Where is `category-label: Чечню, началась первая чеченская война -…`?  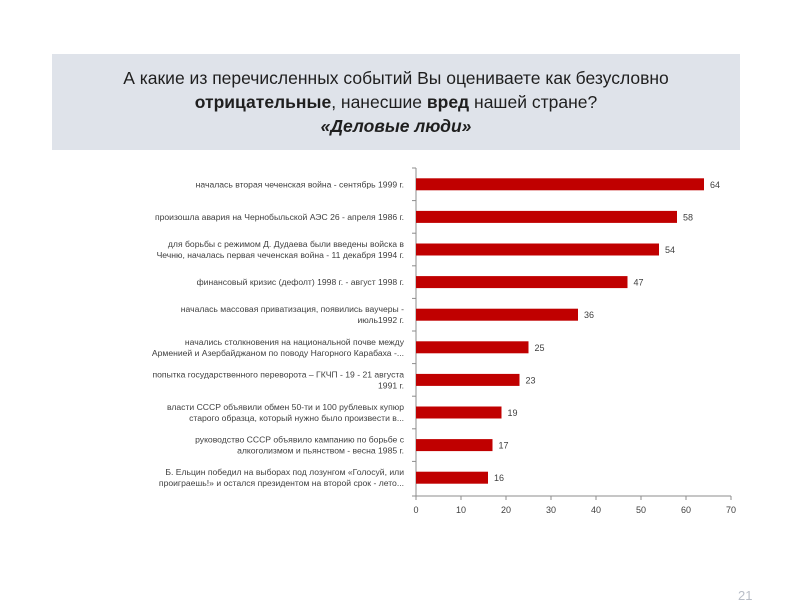
category-label: Чечню, началась первая чеченская война -… is located at coordinates (280, 255).